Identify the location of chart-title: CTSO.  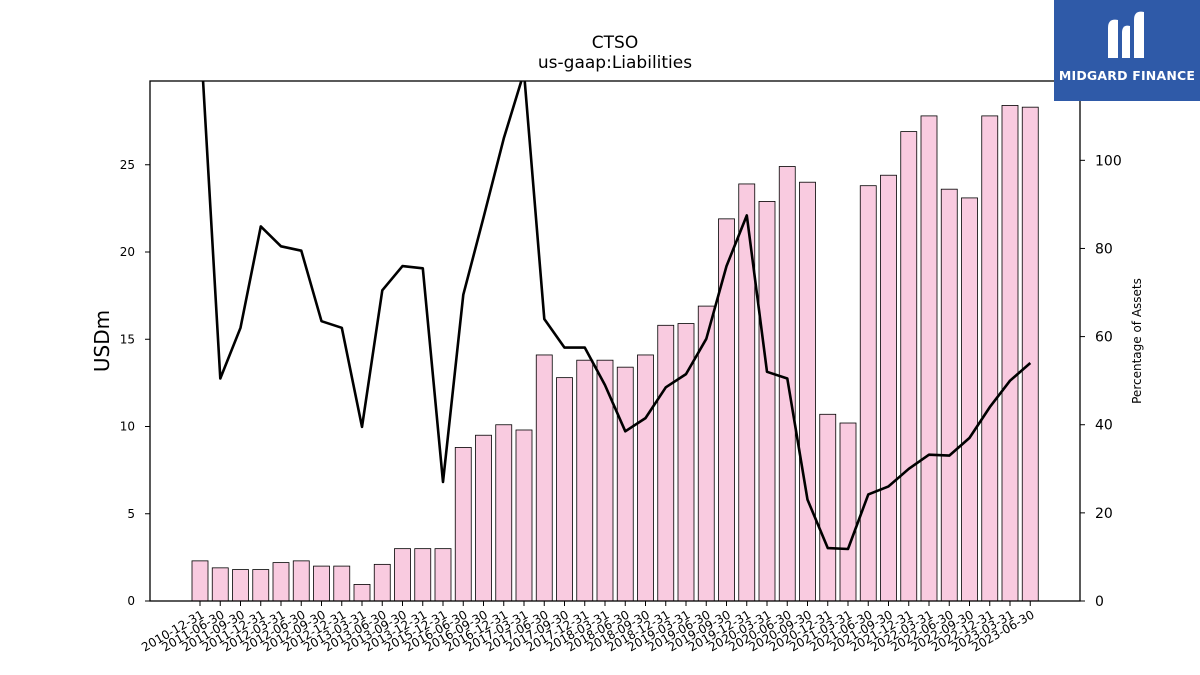
(615, 43).